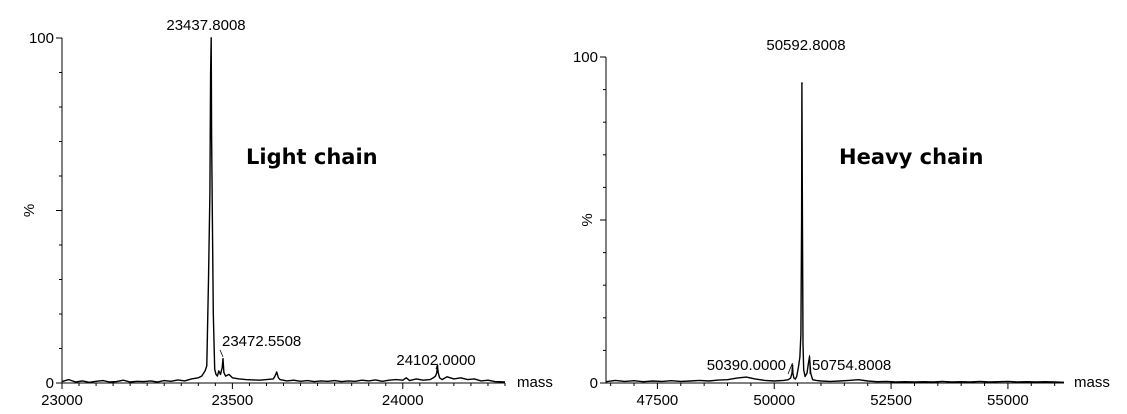  What do you see at coordinates (233, 400) in the screenshot?
I see `x-tick-label: 23500` at bounding box center [233, 400].